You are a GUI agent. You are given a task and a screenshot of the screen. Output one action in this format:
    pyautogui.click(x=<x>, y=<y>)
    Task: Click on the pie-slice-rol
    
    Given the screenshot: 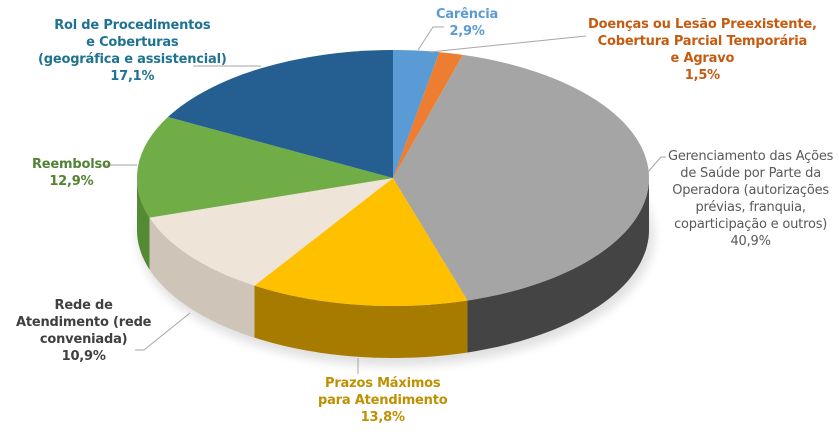 What is the action you would take?
    pyautogui.click(x=280, y=113)
    